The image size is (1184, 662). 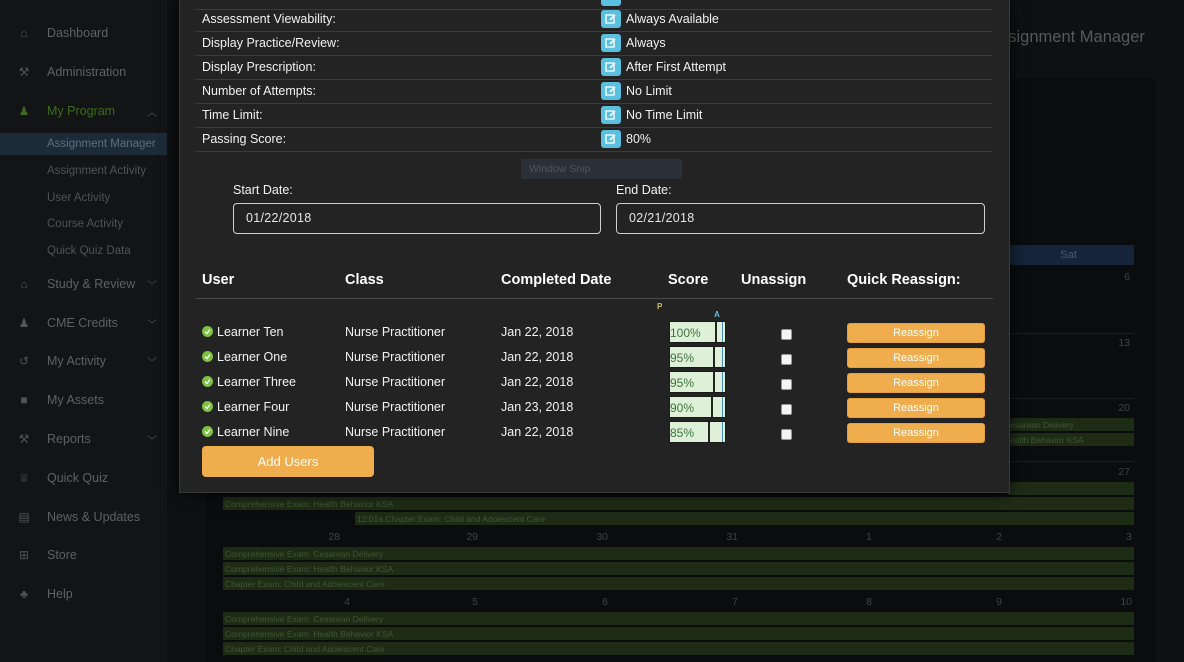 I want to click on learner-name: Learner Four, so click(x=253, y=407).